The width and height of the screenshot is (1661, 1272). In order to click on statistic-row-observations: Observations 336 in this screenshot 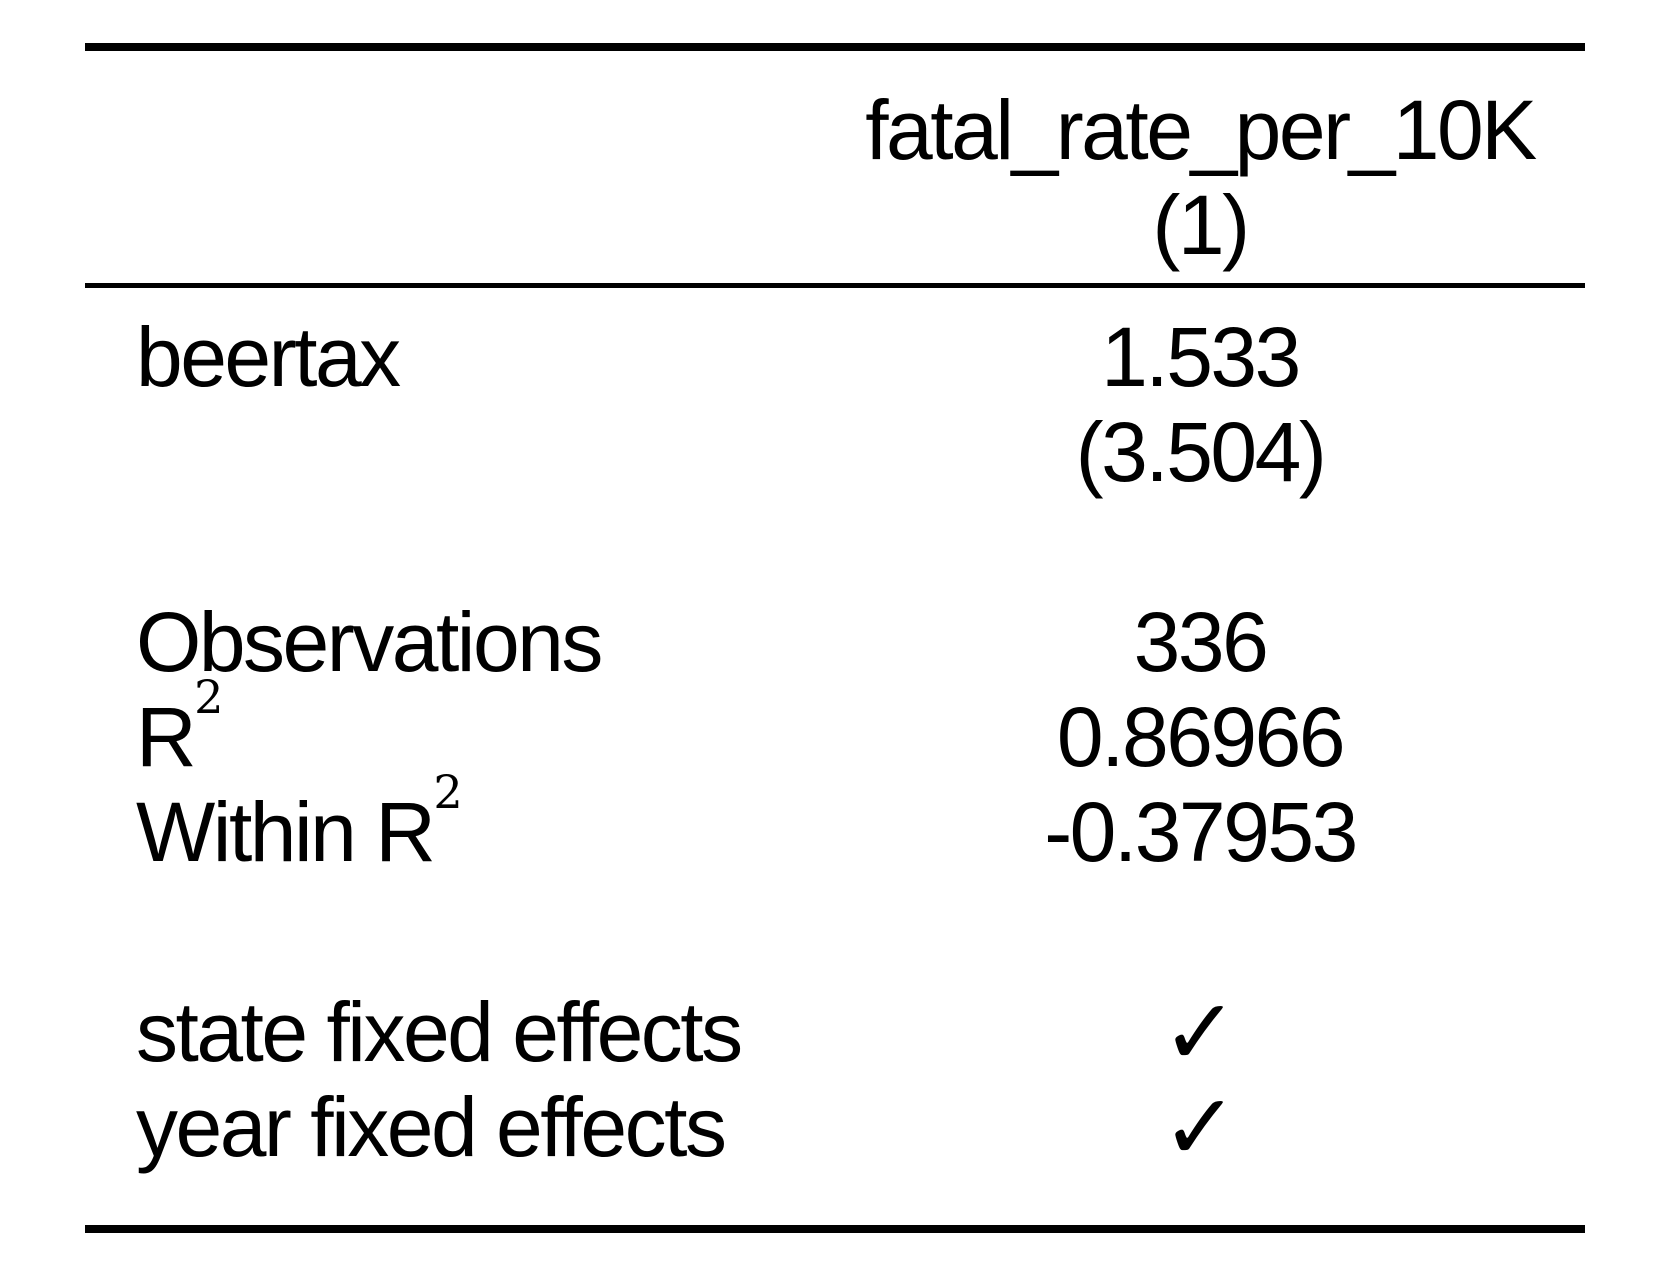, I will do `click(835, 642)`.